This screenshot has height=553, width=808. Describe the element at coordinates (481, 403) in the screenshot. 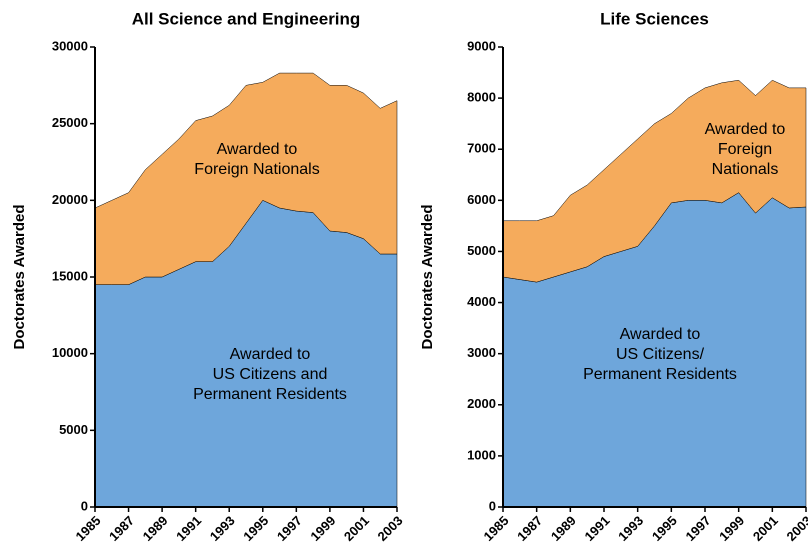

I see `y-tick-label: 2000` at that location.